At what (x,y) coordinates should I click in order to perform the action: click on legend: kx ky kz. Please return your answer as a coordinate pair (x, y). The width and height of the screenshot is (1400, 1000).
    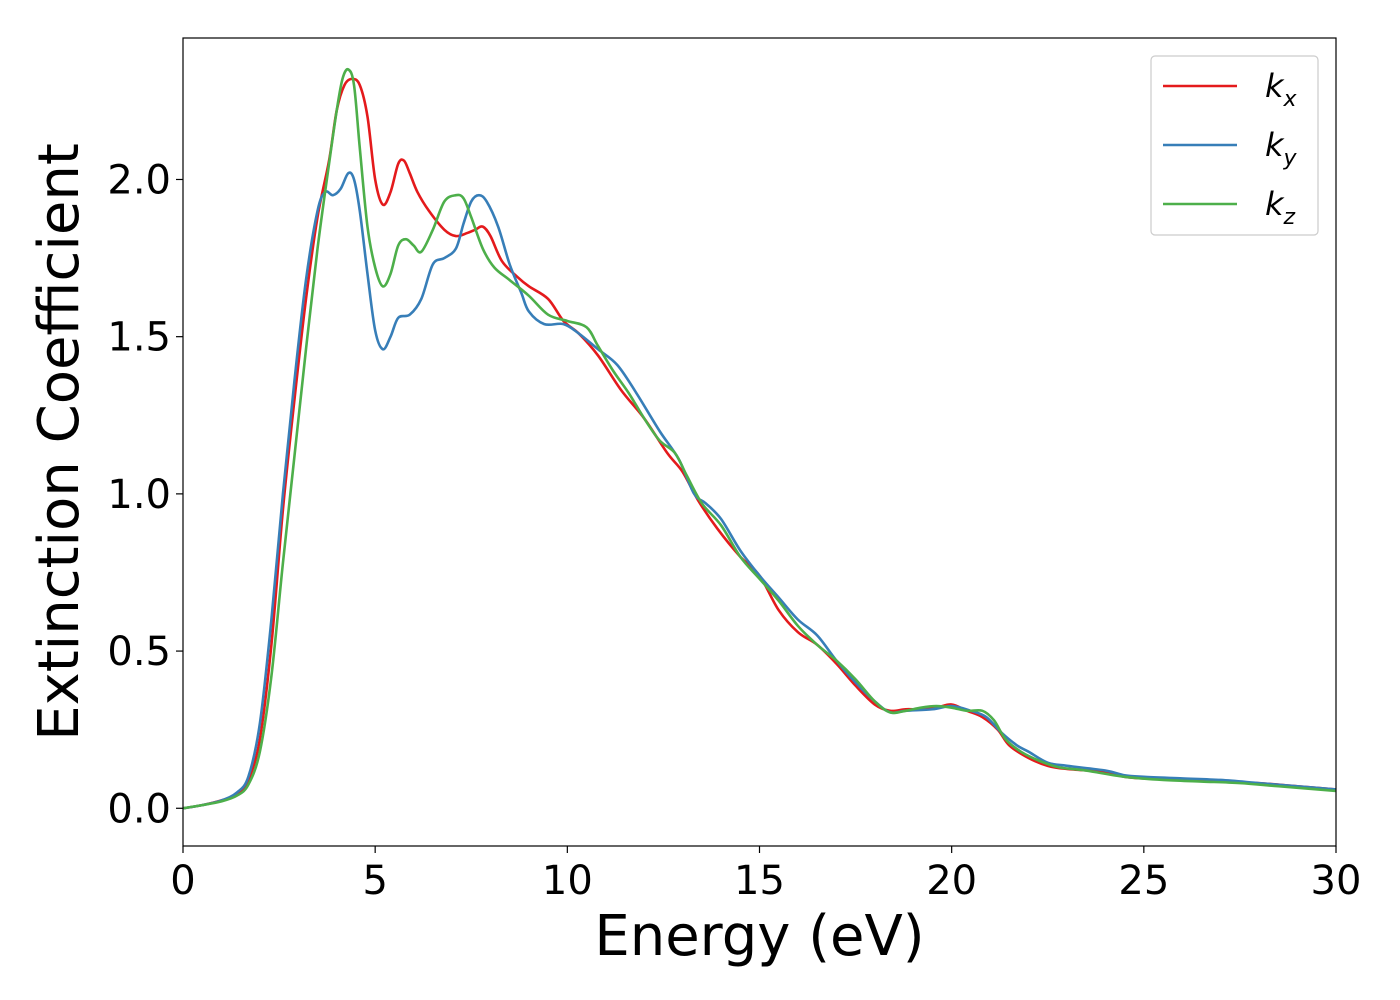
    Looking at the image, I should click on (1234, 145).